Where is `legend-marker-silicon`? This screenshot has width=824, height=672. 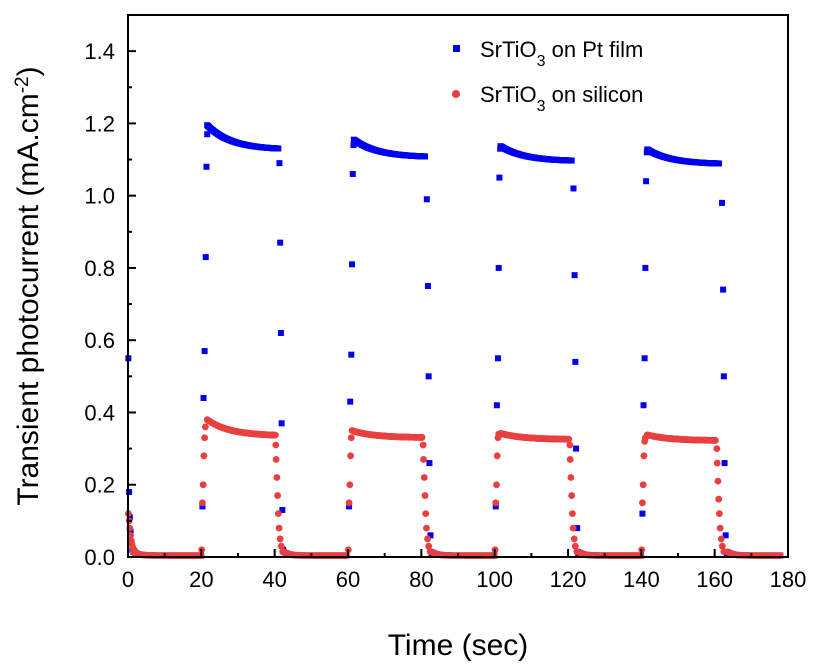 legend-marker-silicon is located at coordinates (456, 94).